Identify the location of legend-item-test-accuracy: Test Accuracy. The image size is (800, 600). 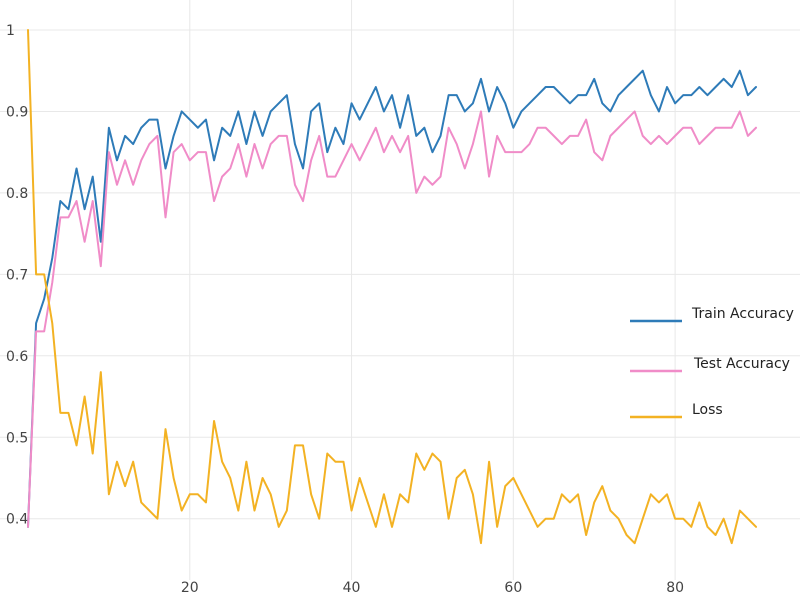
(710, 364).